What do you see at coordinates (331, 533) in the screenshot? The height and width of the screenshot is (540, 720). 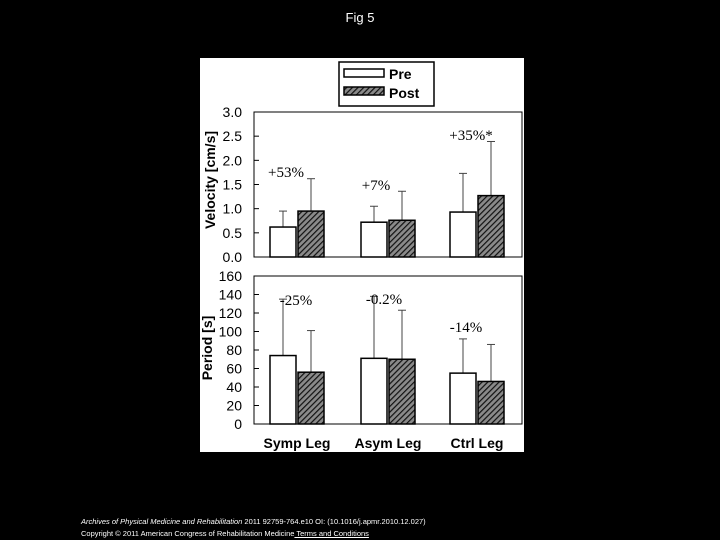 I see `terms-and-conditions-link: Terms and Conditions` at bounding box center [331, 533].